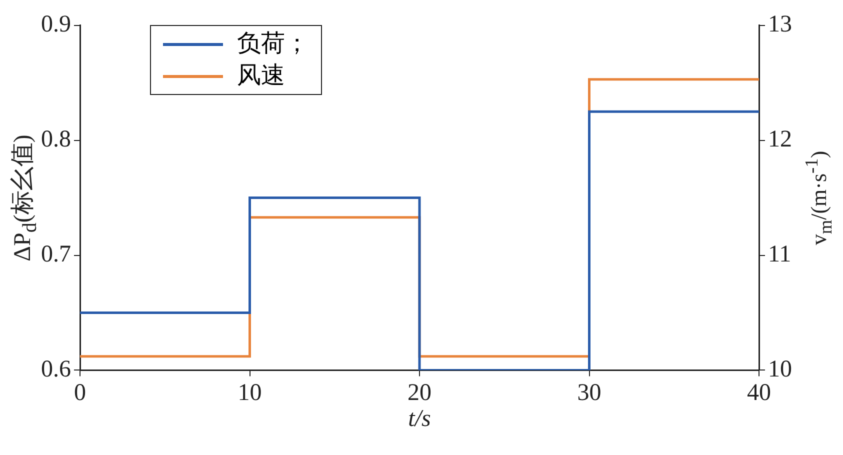 This screenshot has width=843, height=455. Describe the element at coordinates (273, 45) in the screenshot. I see `legend-label: 负荷；` at that location.